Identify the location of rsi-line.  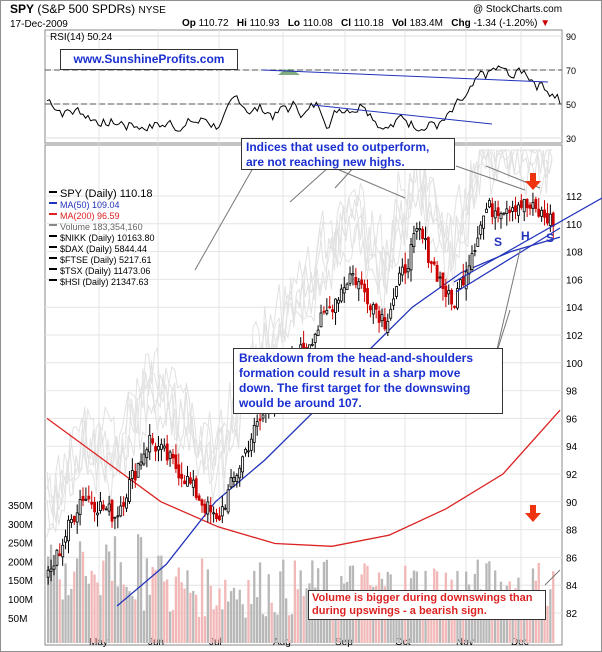
(303, 98).